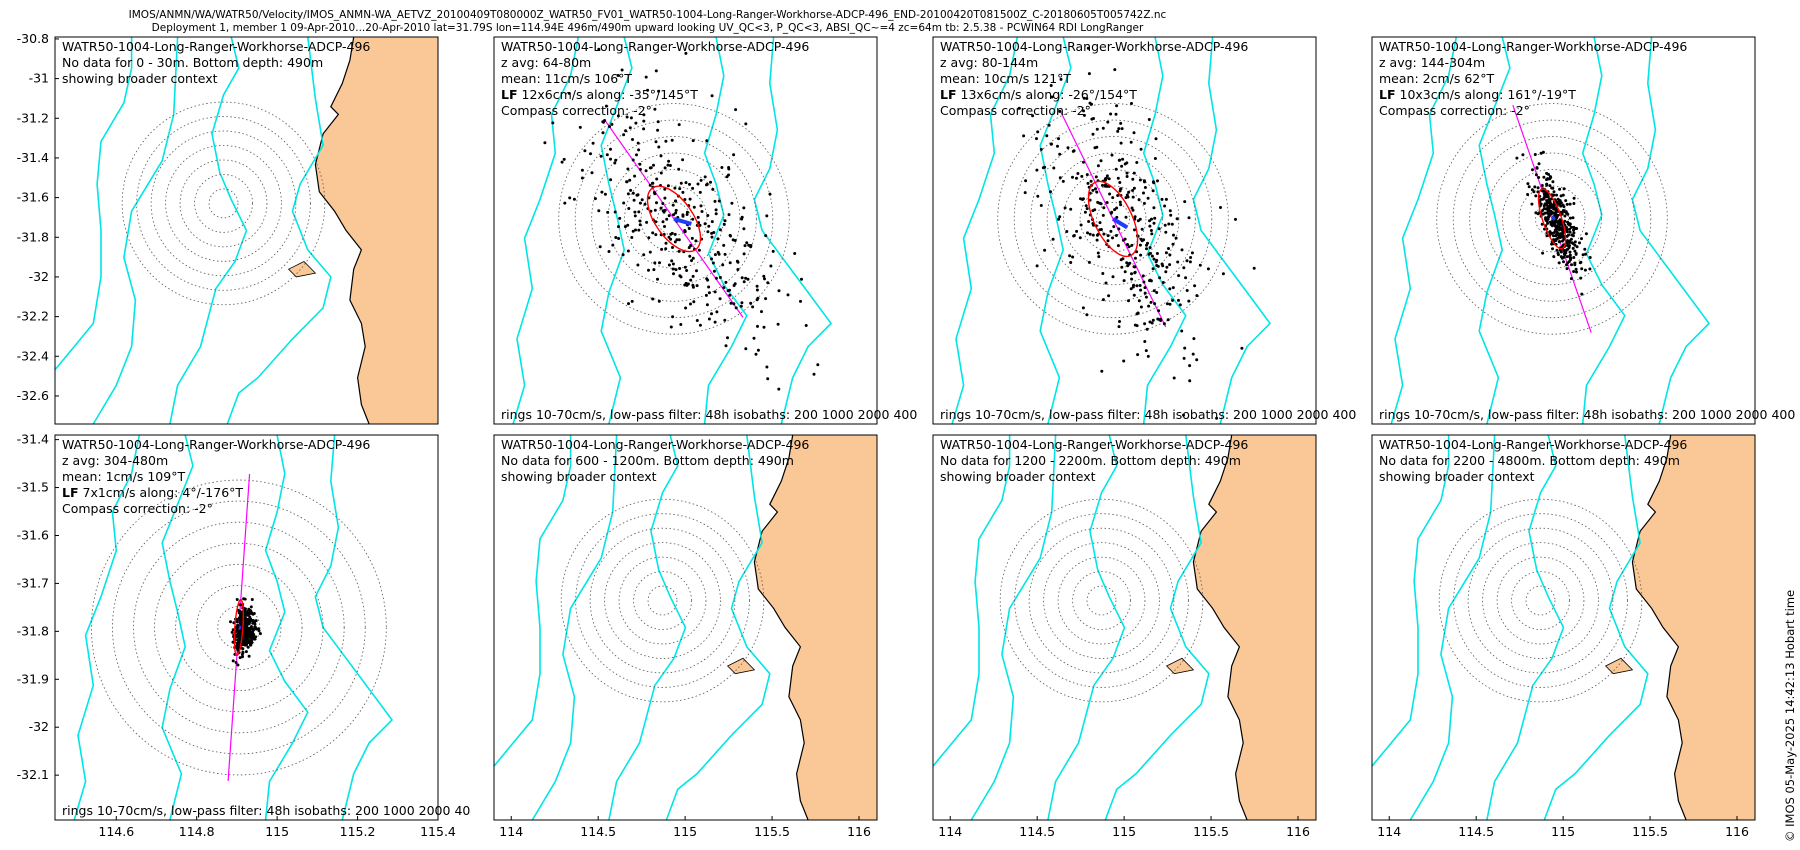  What do you see at coordinates (192, 62) in the screenshot?
I see `panel-annotation-line: No data for 0 - 30m. Bottom depth: 490m` at bounding box center [192, 62].